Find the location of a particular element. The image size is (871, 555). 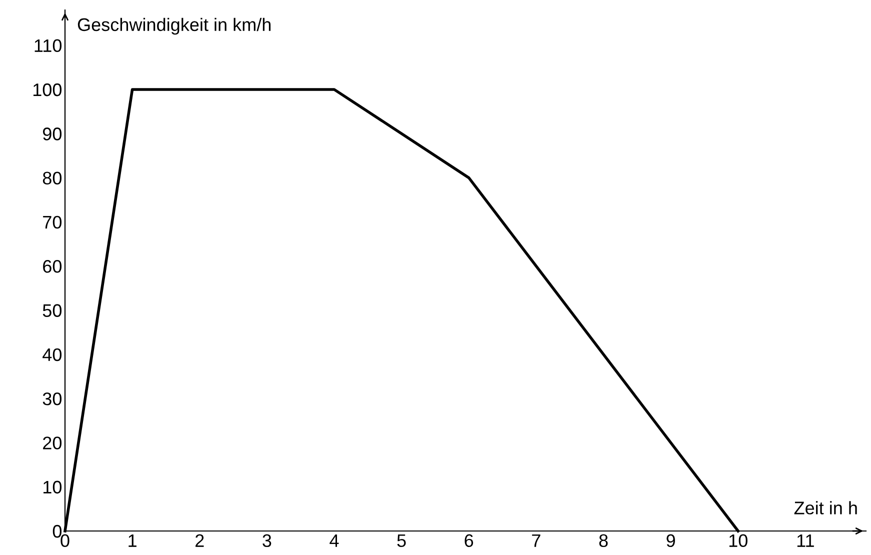

y-tick-label: 40 is located at coordinates (52, 355).